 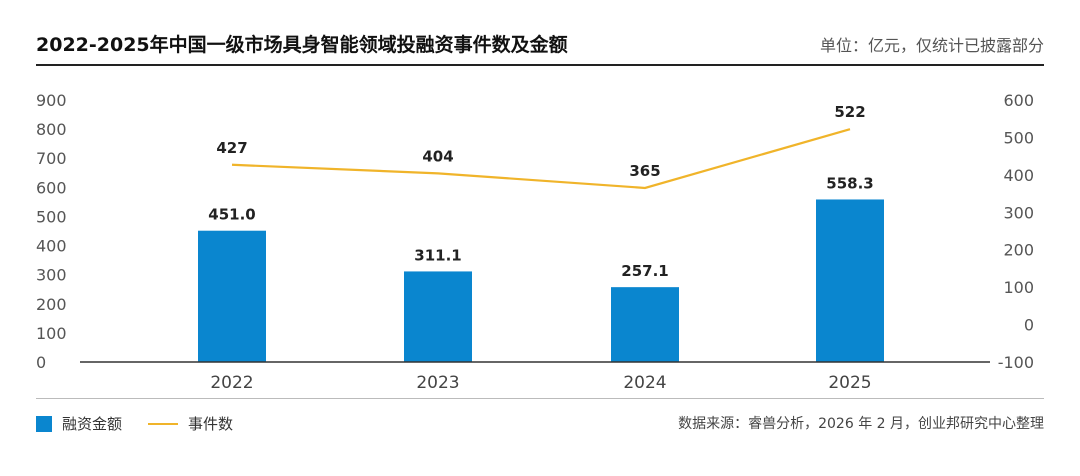 I want to click on y-left-tick-label: 100, so click(x=51, y=333).